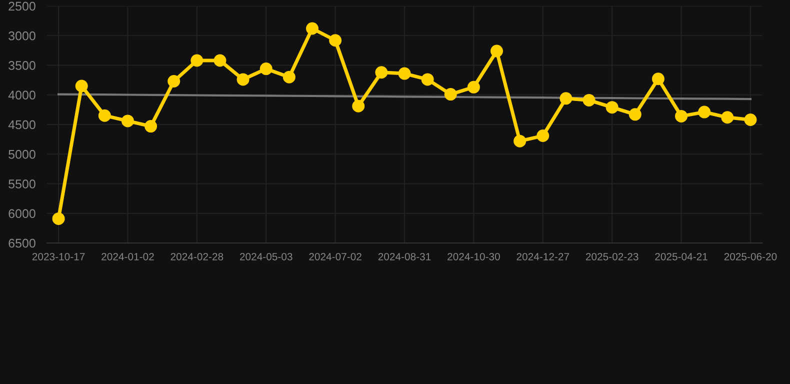 The height and width of the screenshot is (384, 790). Describe the element at coordinates (22, 125) in the screenshot. I see `y-tick-label: 4500` at that location.